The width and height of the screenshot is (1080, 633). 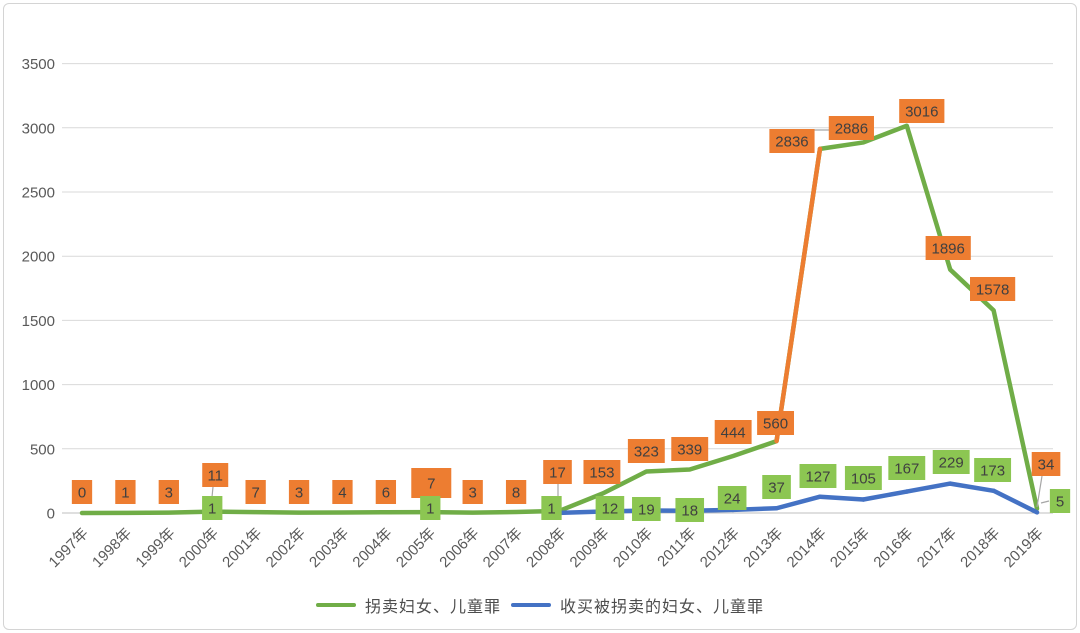 What do you see at coordinates (993, 470) in the screenshot?
I see `data-label-buying-2018年-box` at bounding box center [993, 470].